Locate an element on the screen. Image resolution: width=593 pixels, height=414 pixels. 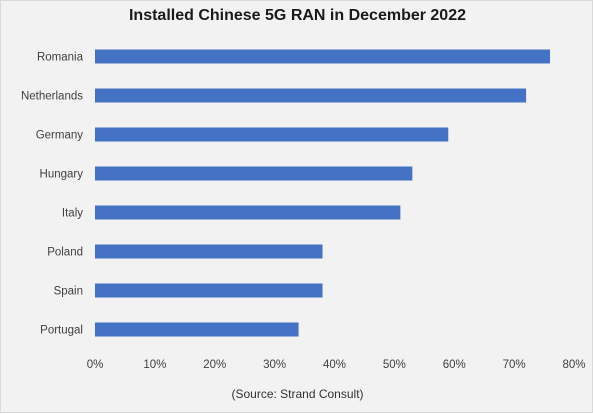
source-note: (Source: Strand Consult) is located at coordinates (297, 394).